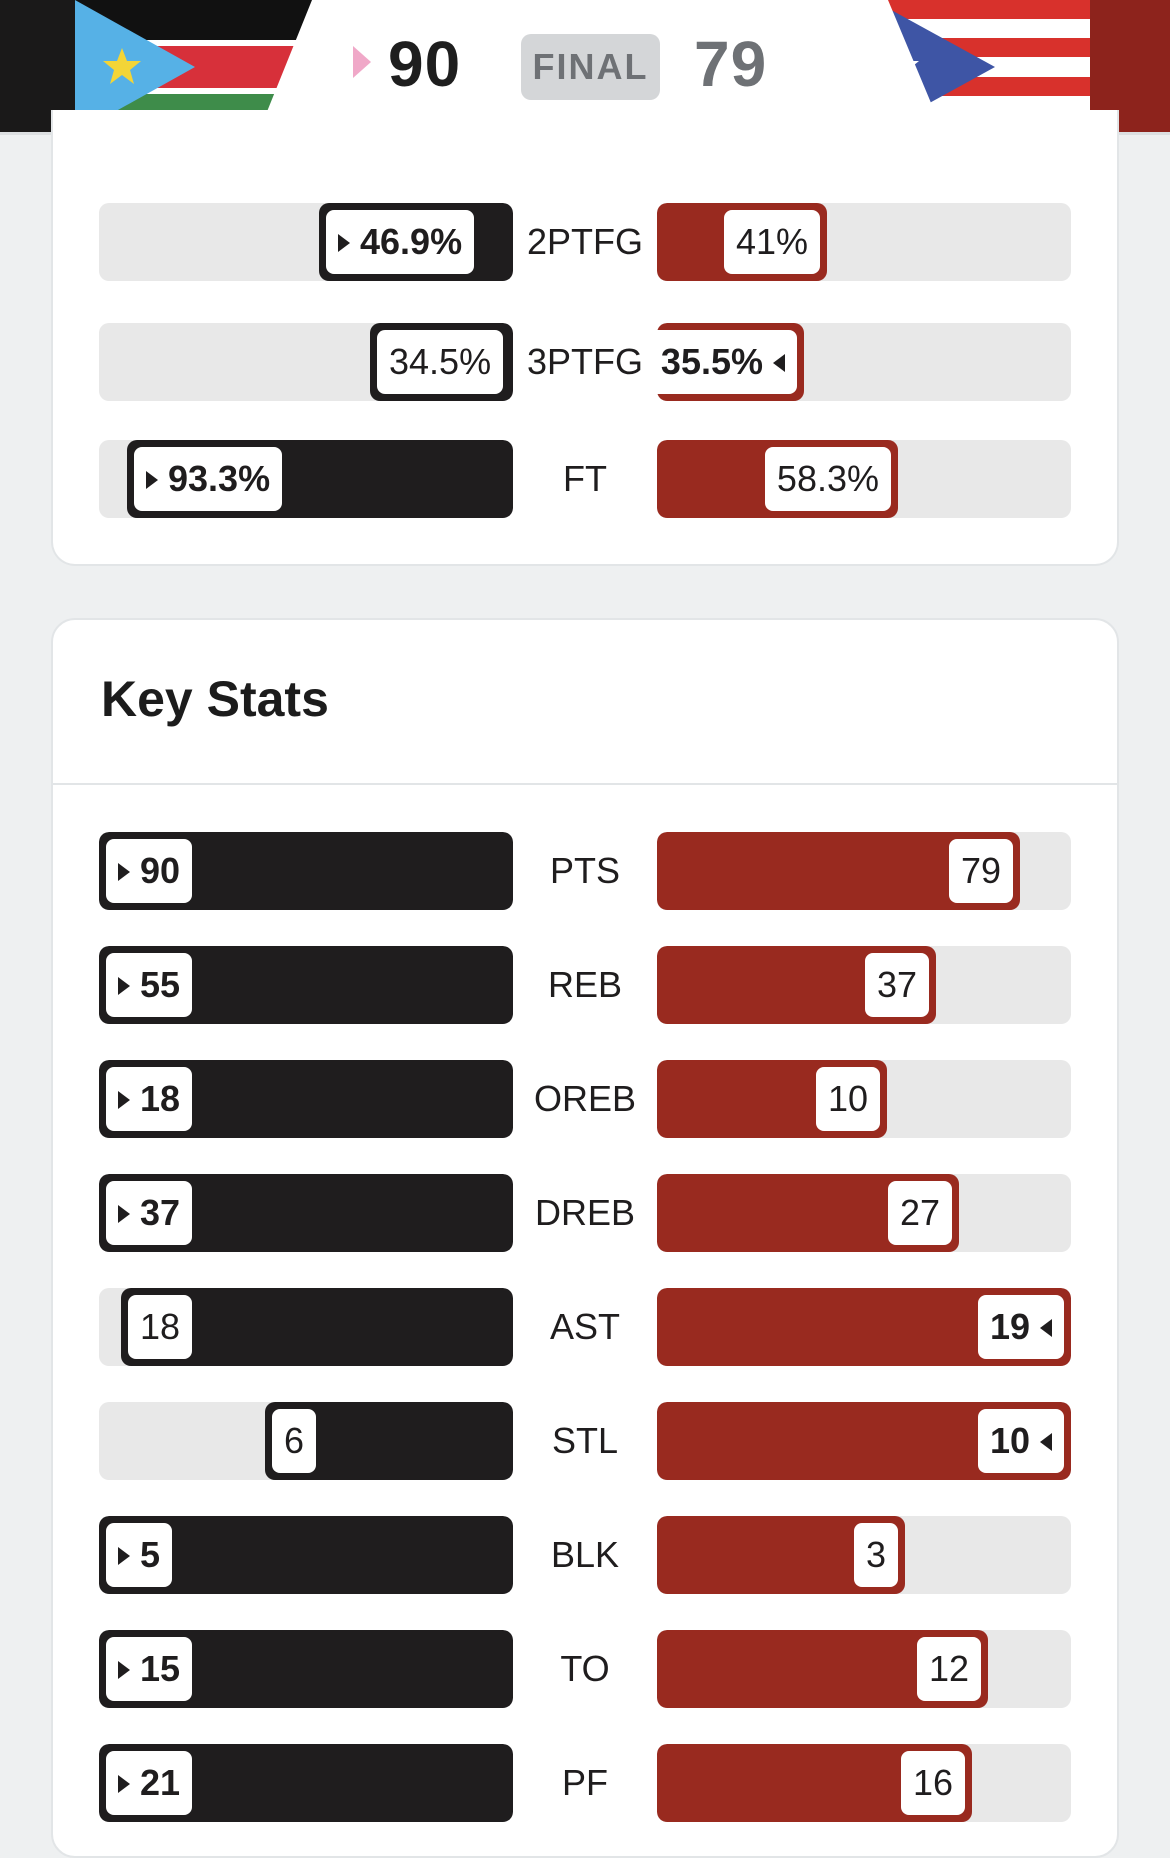 Image resolution: width=1170 pixels, height=1858 pixels. I want to click on key-stat-row: 55 37 REB, so click(585, 985).